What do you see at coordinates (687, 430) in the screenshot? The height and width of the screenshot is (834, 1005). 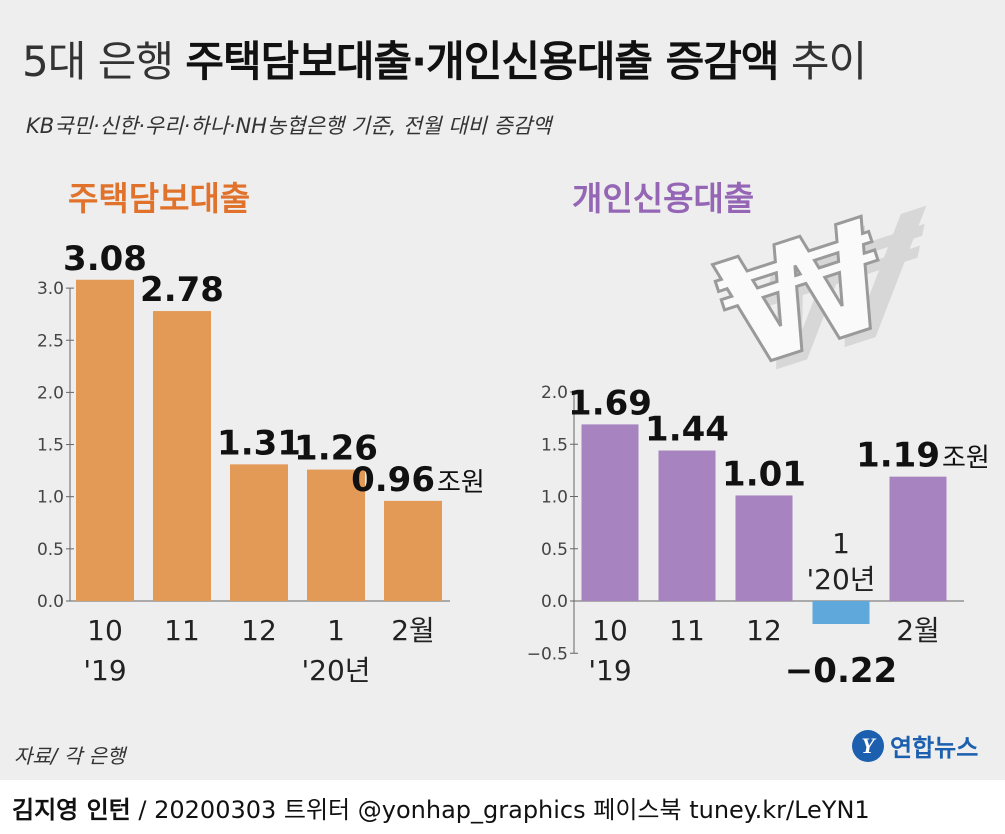 I see `bar-value-label: 1.44` at bounding box center [687, 430].